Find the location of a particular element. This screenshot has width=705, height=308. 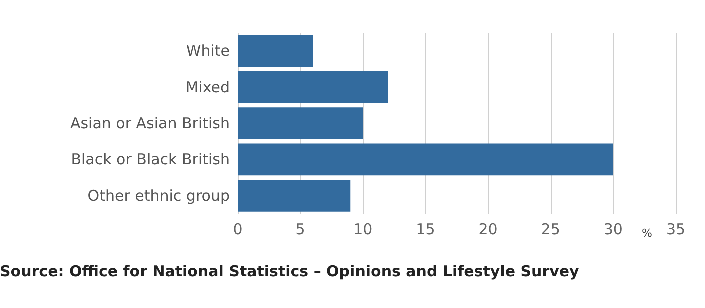

x-tick-label: 10 is located at coordinates (363, 229).